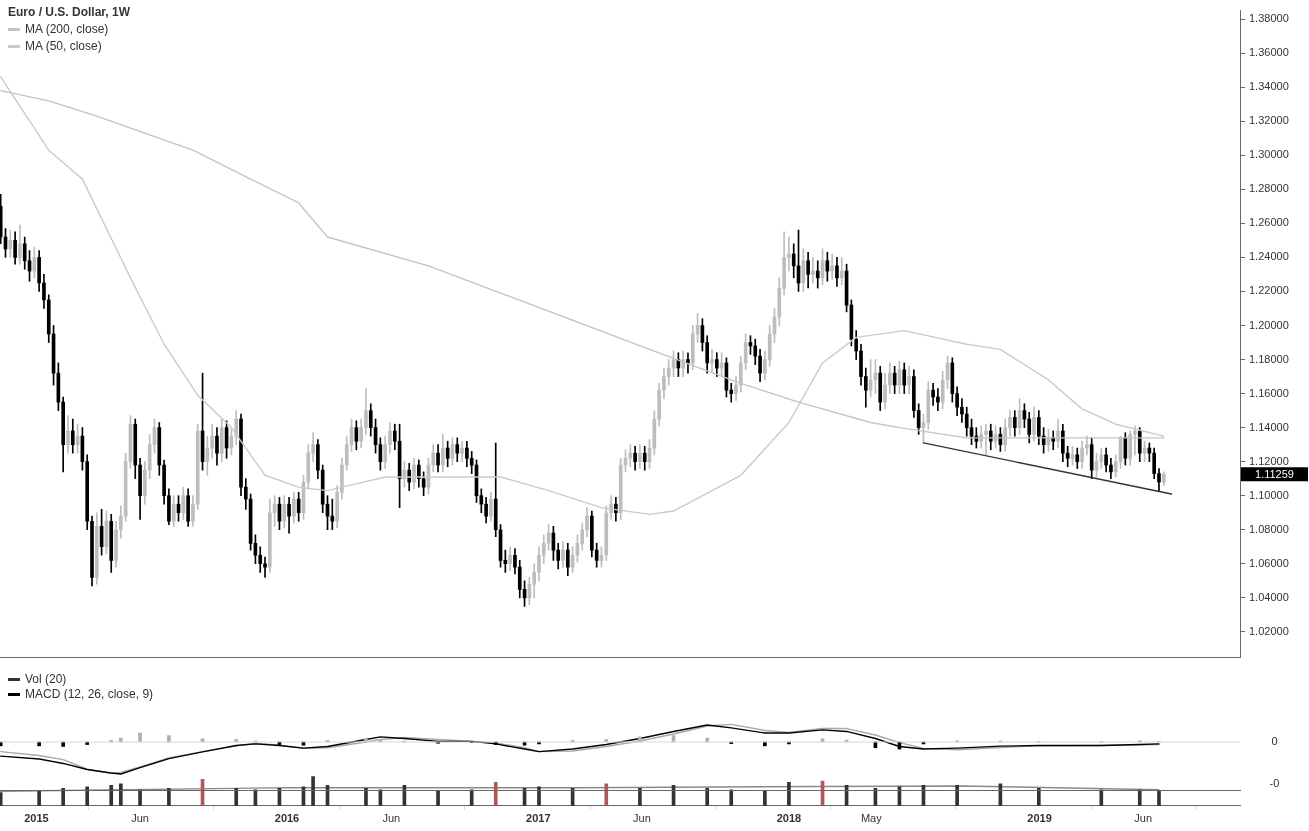 The image size is (1309, 831). What do you see at coordinates (1269, 86) in the screenshot?
I see `y-tick-label: 1.34000` at bounding box center [1269, 86].